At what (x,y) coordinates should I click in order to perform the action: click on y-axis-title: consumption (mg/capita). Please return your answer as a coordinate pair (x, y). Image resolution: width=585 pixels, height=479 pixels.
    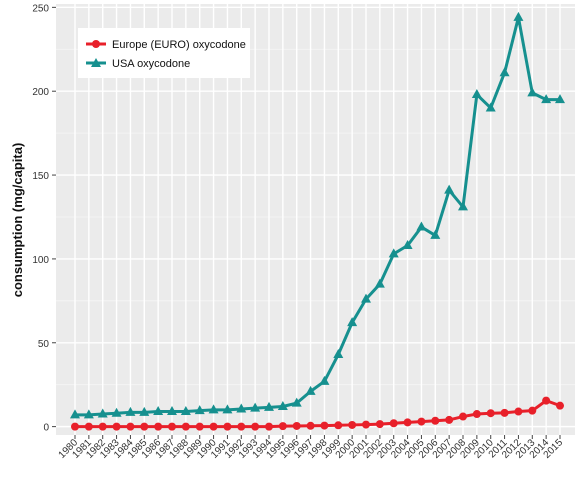
    Looking at the image, I should click on (17, 220).